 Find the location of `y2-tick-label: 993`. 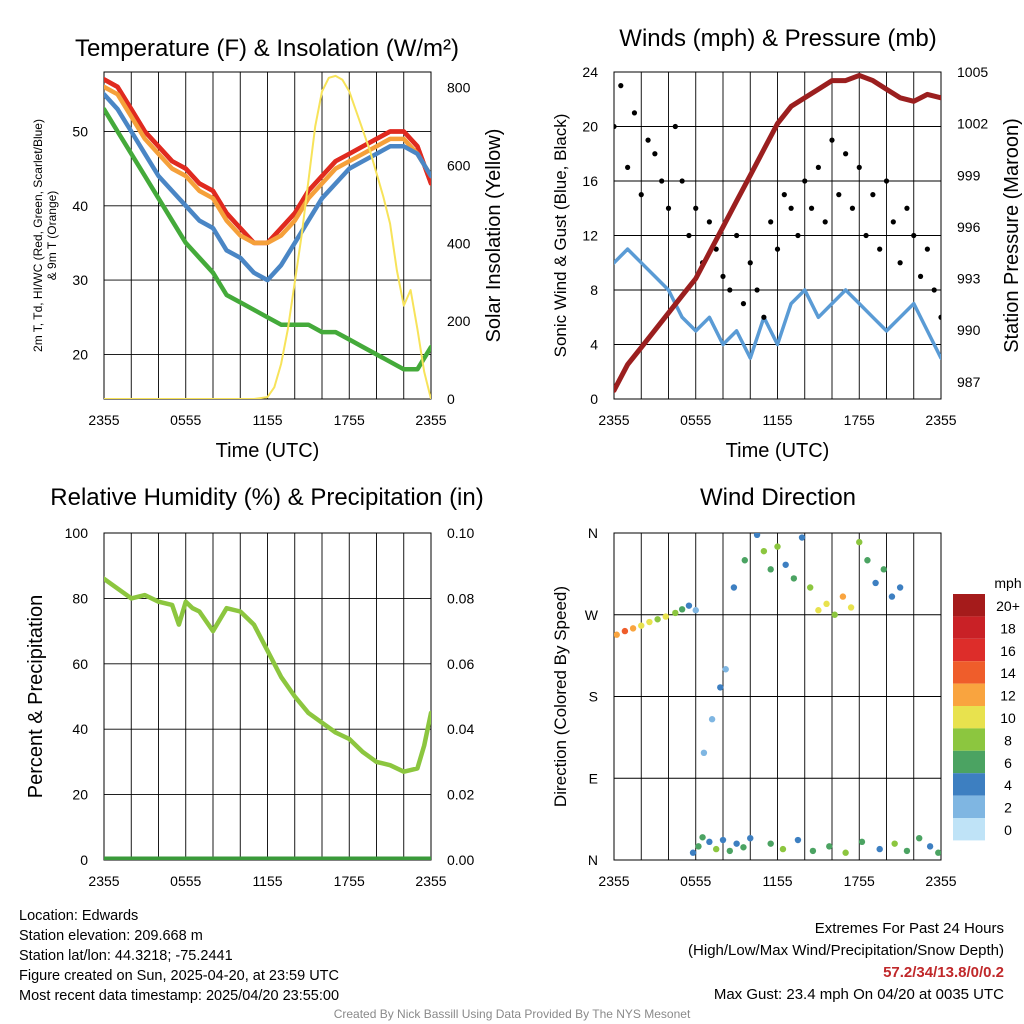

y2-tick-label: 993 is located at coordinates (969, 279).